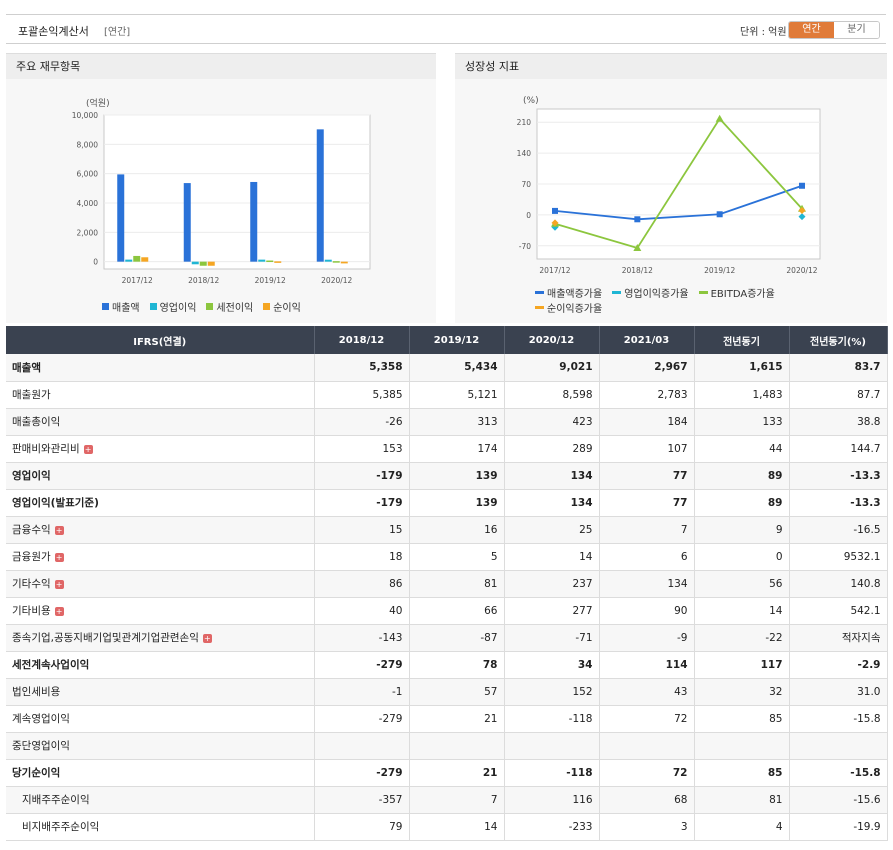  I want to click on row-label-text: 세전계속사업이익, so click(51, 665).